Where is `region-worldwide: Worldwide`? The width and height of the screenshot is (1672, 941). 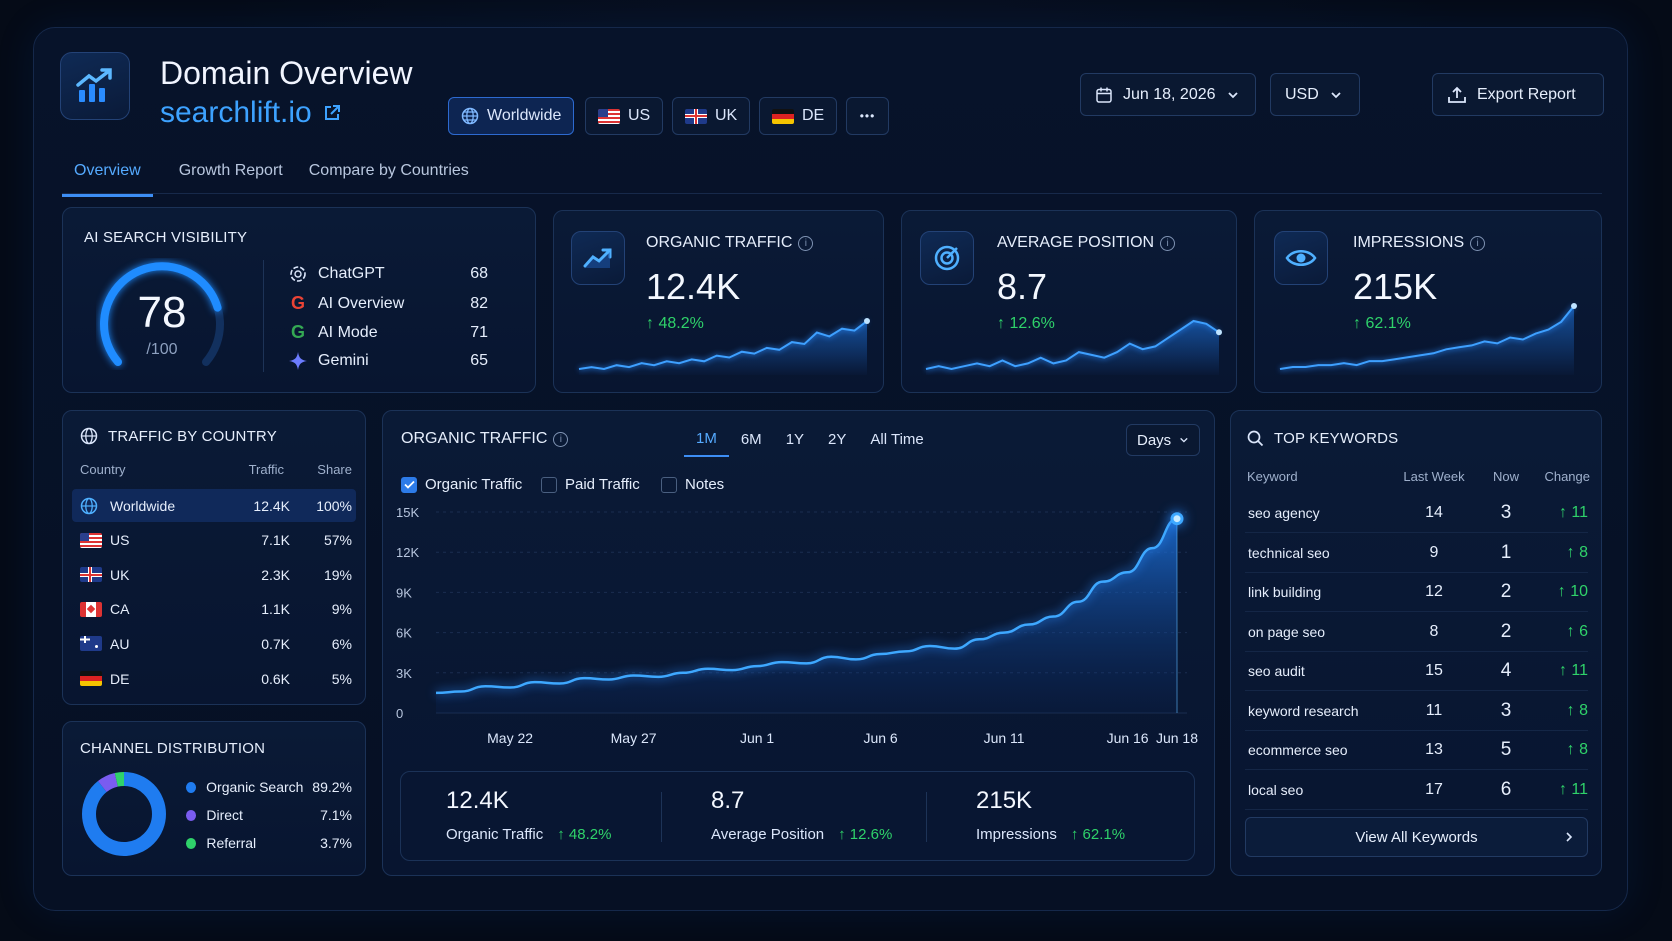
region-worldwide: Worldwide is located at coordinates (511, 116).